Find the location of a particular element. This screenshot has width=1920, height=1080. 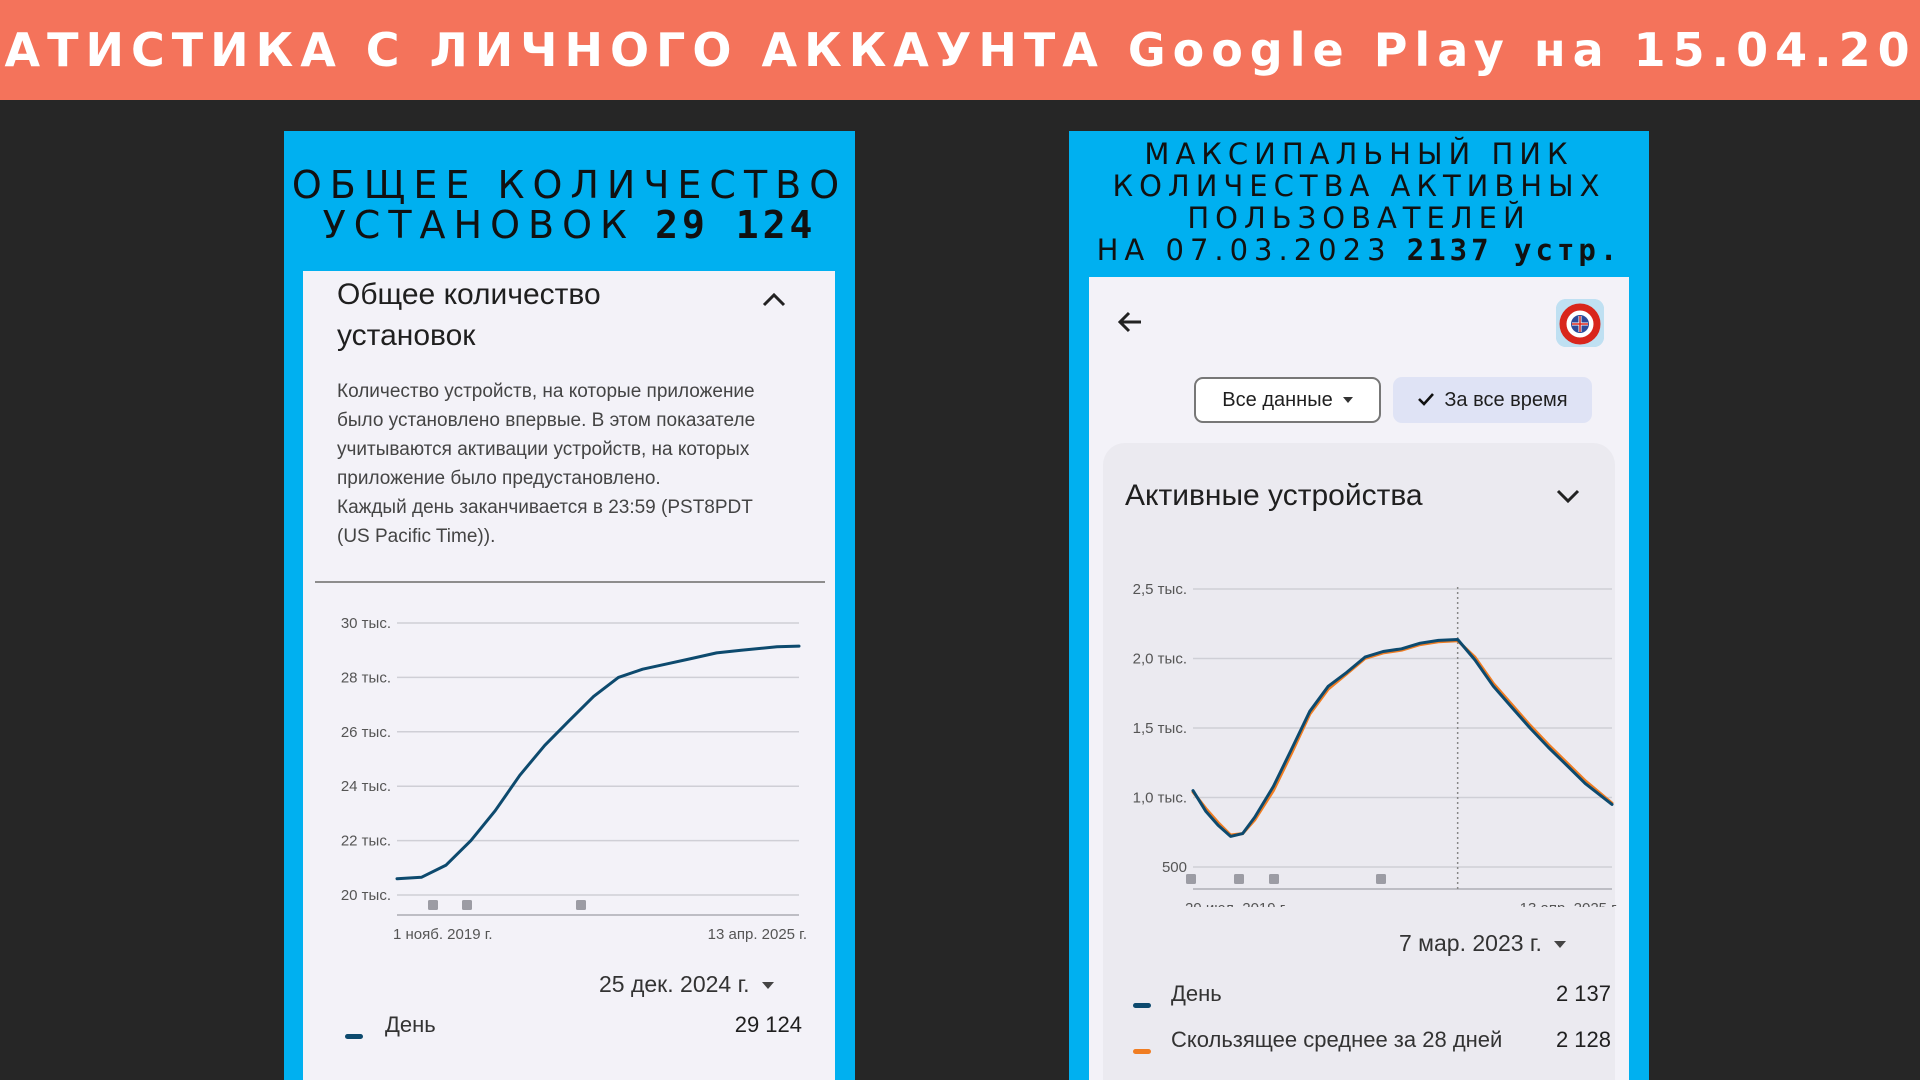

date-selector: 25 дек. 2024 г. is located at coordinates (686, 984).